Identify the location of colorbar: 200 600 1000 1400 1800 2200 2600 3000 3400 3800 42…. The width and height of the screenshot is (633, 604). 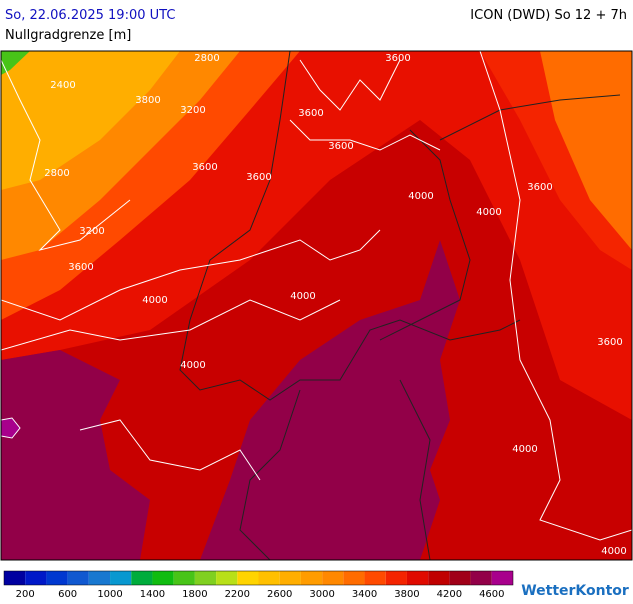
(258, 585).